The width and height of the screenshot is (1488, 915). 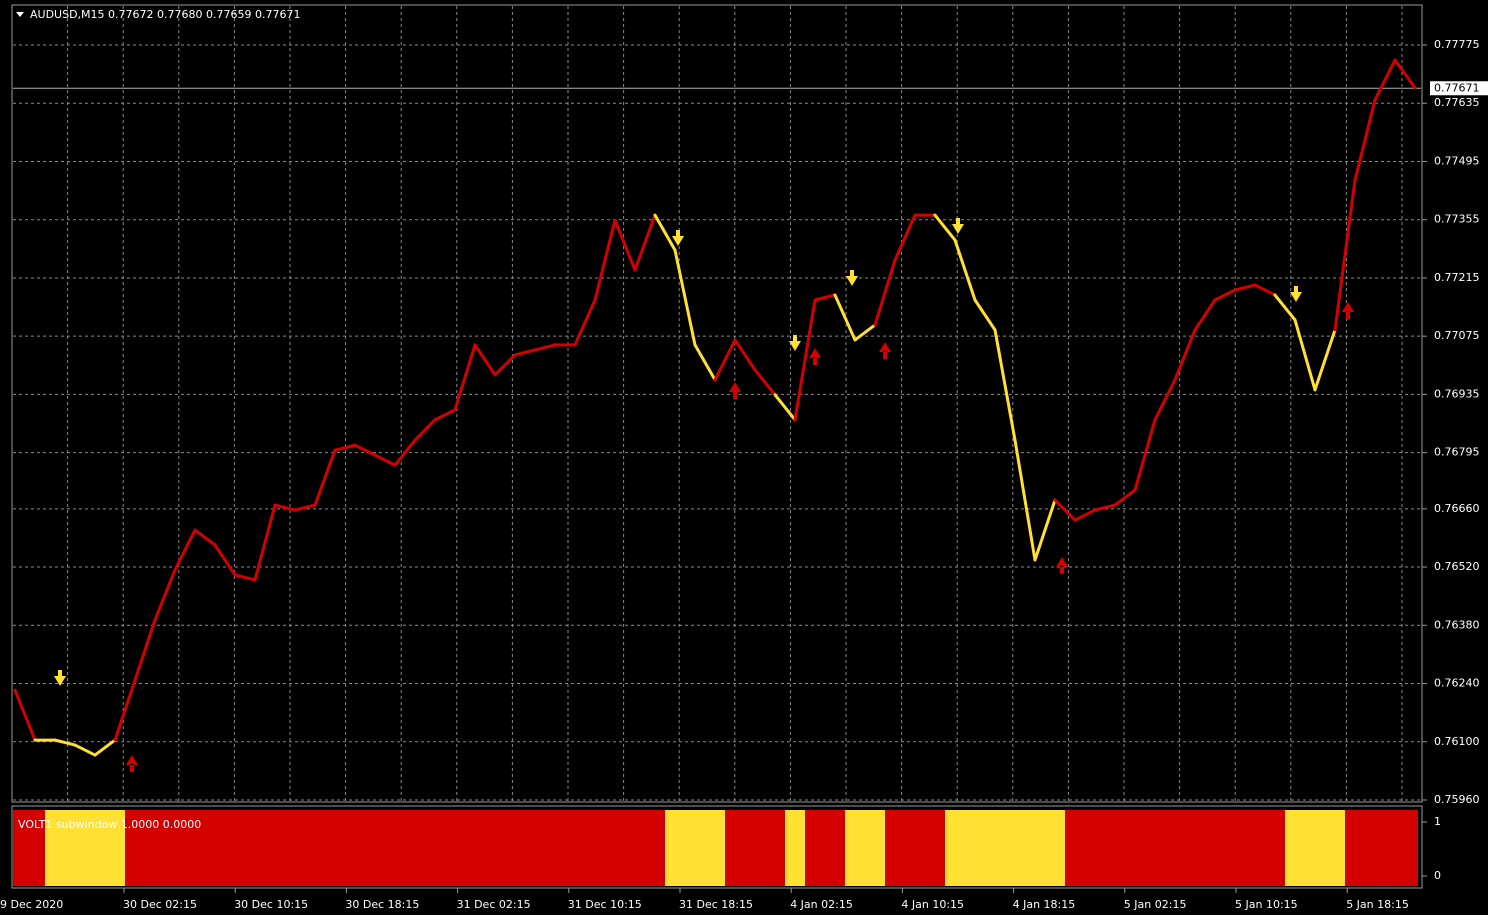 What do you see at coordinates (1457, 393) in the screenshot?
I see `y-tick-label: 0.76935` at bounding box center [1457, 393].